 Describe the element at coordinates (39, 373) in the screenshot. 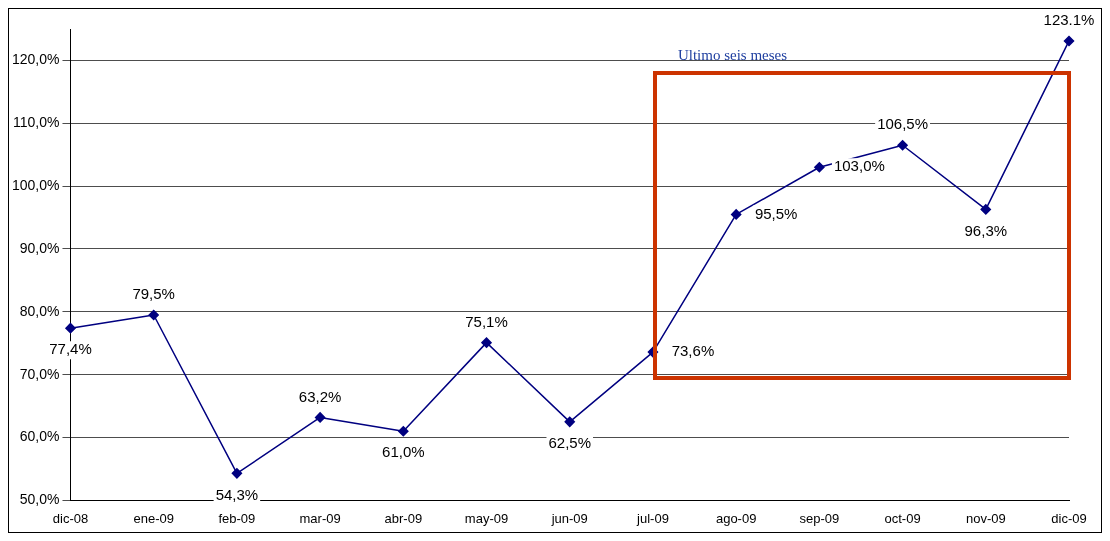

I see `y-tick-label: 70,0%` at that location.